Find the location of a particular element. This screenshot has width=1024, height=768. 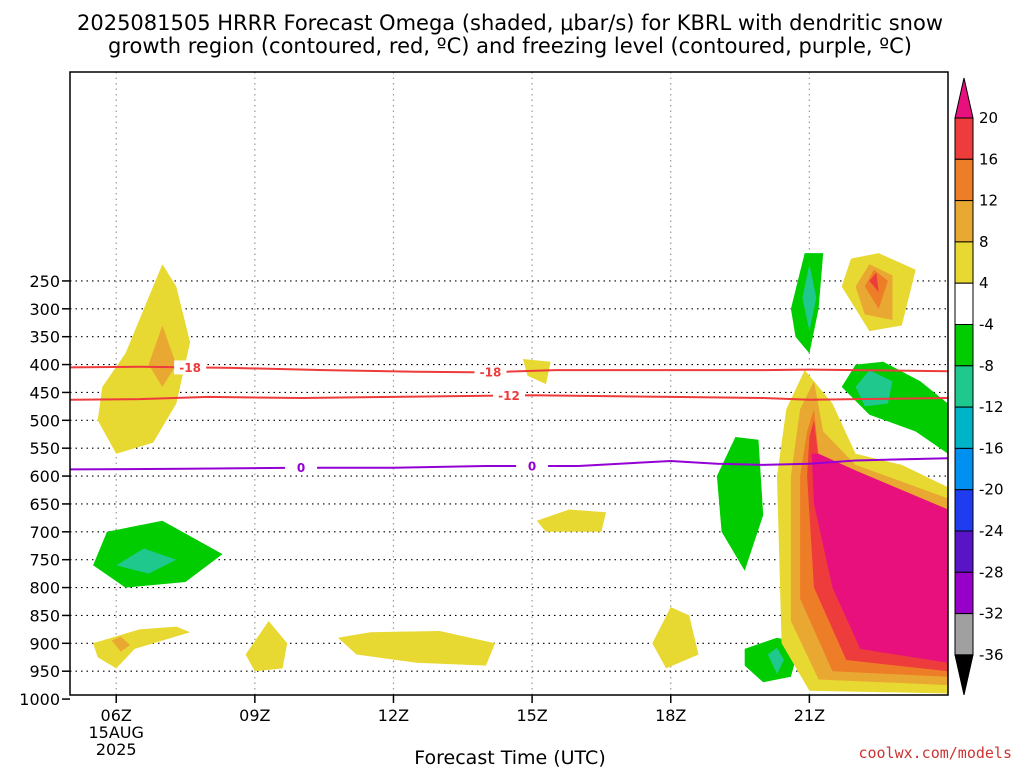

y-tick-label-850: 850 is located at coordinates (44, 615).